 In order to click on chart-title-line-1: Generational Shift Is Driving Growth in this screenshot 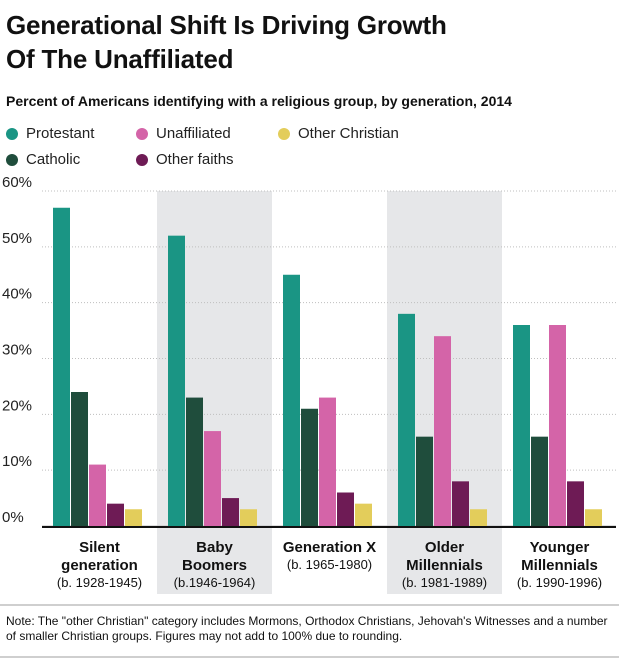, I will do `click(226, 25)`.